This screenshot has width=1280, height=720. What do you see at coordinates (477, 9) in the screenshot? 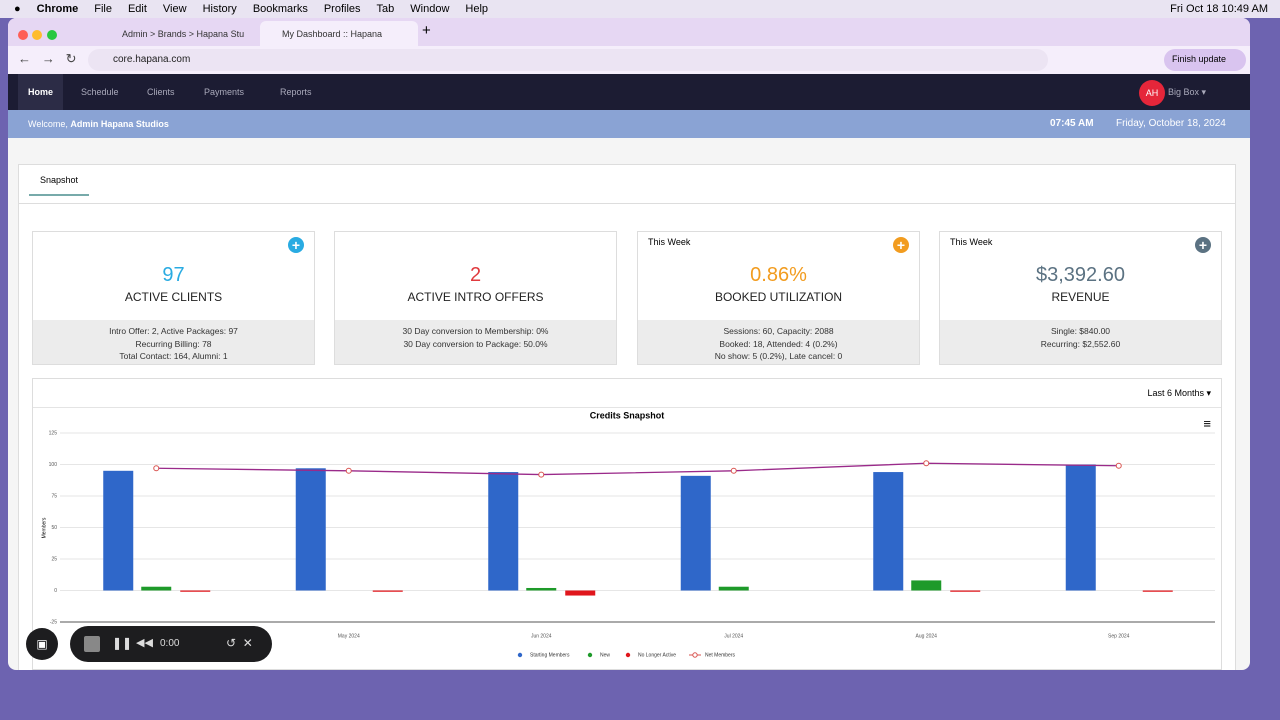
I see `menu-item: Help` at bounding box center [477, 9].